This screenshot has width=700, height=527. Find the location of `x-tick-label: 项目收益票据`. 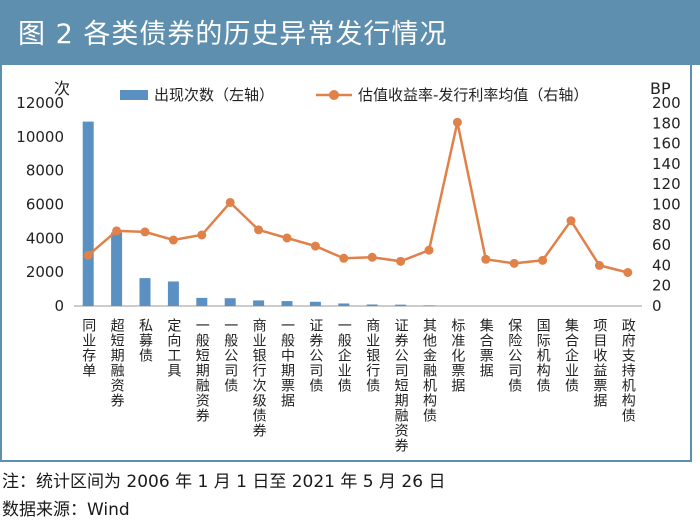

x-tick-label: 项目收益票据 is located at coordinates (599, 363).